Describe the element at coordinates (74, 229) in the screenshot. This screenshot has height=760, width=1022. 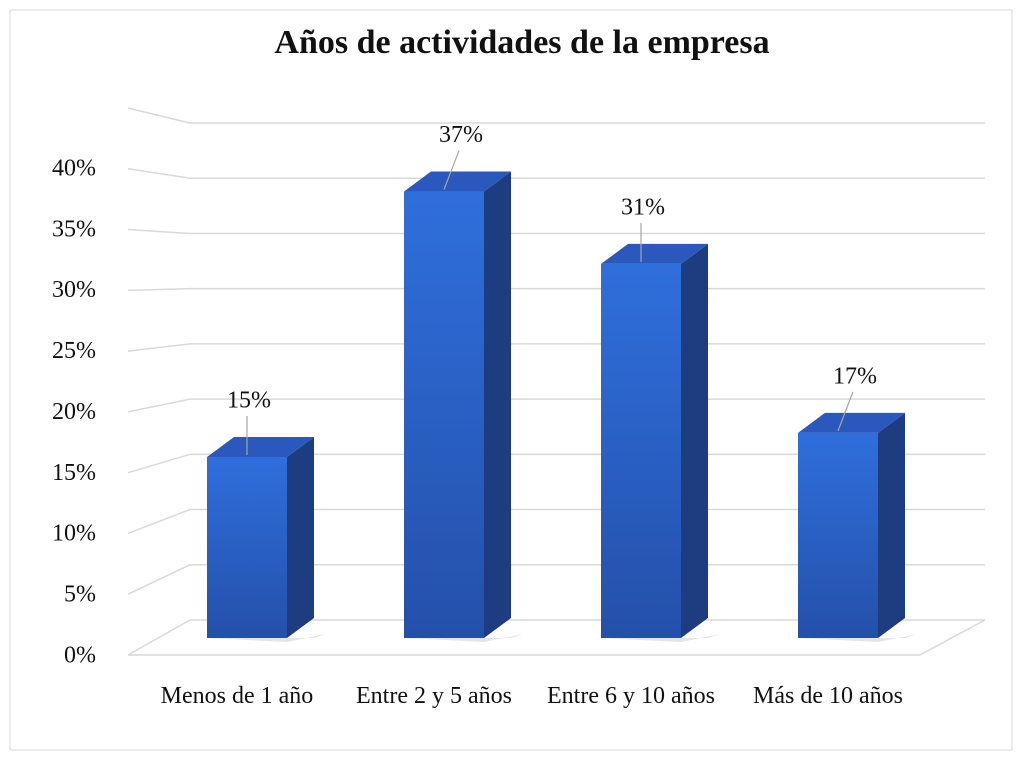
I see `y-tick-label: 35%` at that location.